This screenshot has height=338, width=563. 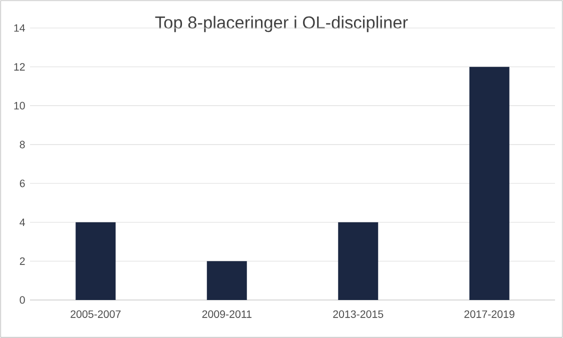 I want to click on y-tick-label: 2, so click(x=22, y=261).